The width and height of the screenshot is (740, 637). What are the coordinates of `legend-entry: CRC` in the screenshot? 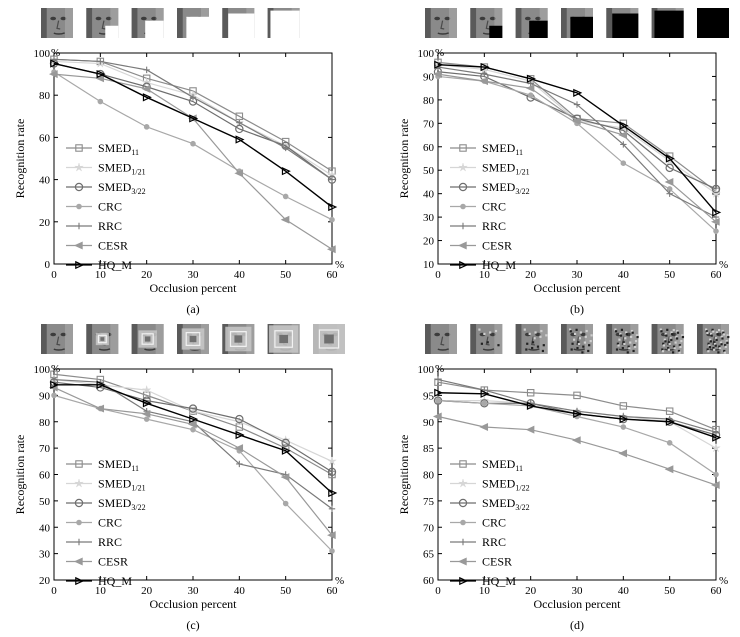 It's located at (478, 523).